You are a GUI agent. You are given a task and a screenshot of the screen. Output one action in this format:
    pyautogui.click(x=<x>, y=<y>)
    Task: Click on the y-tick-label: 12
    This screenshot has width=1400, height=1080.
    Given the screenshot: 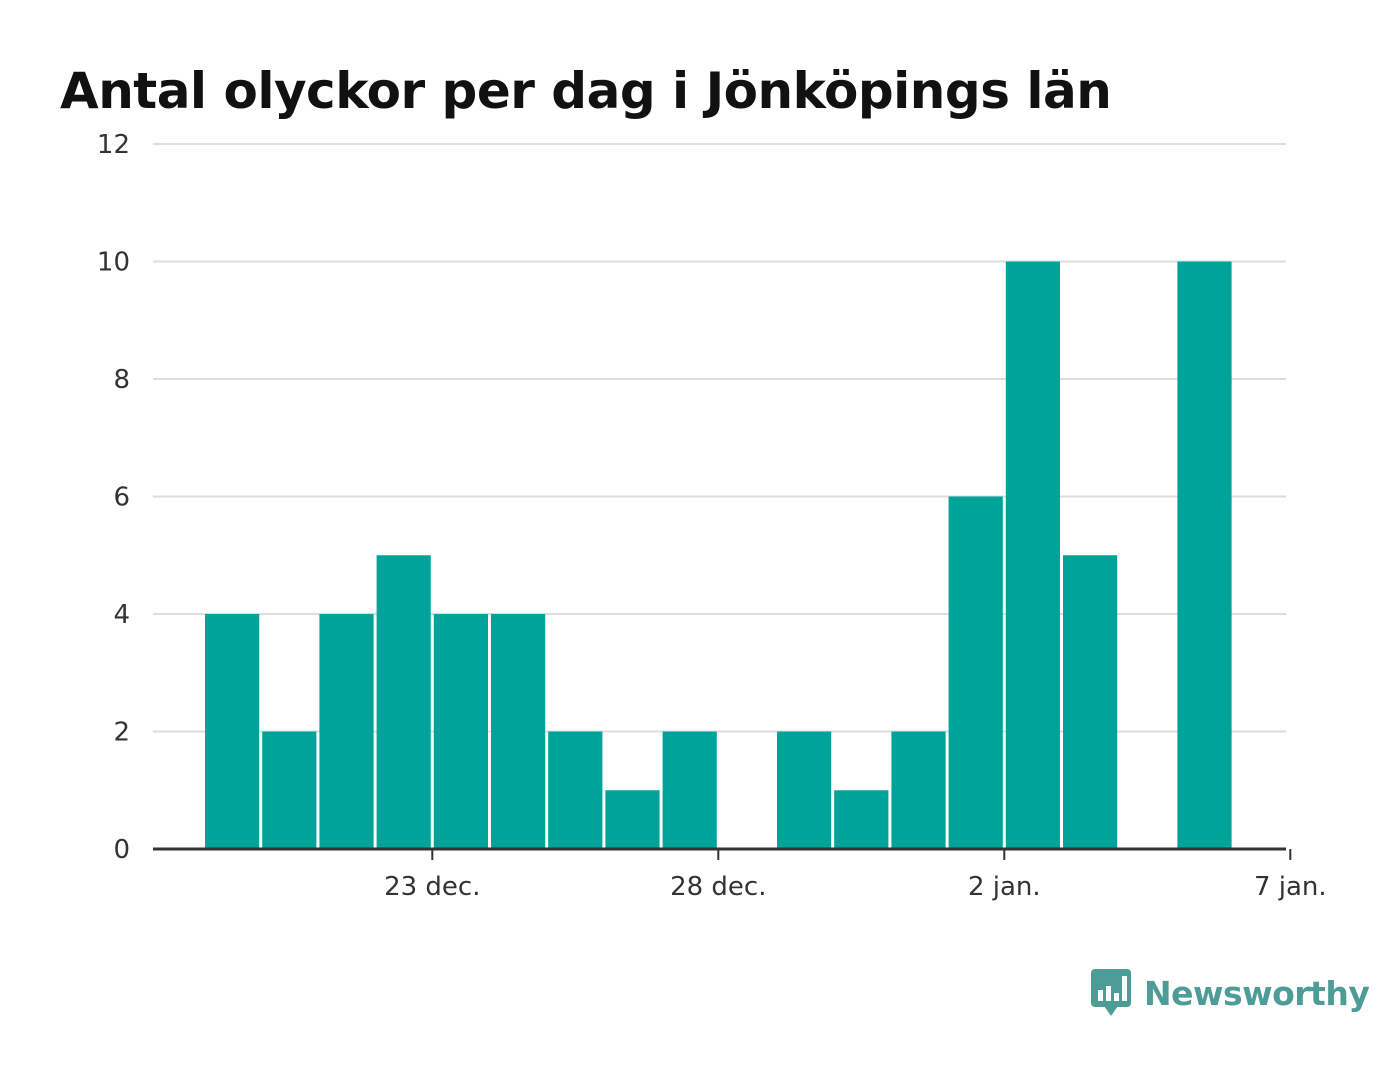 What is the action you would take?
    pyautogui.click(x=113, y=145)
    